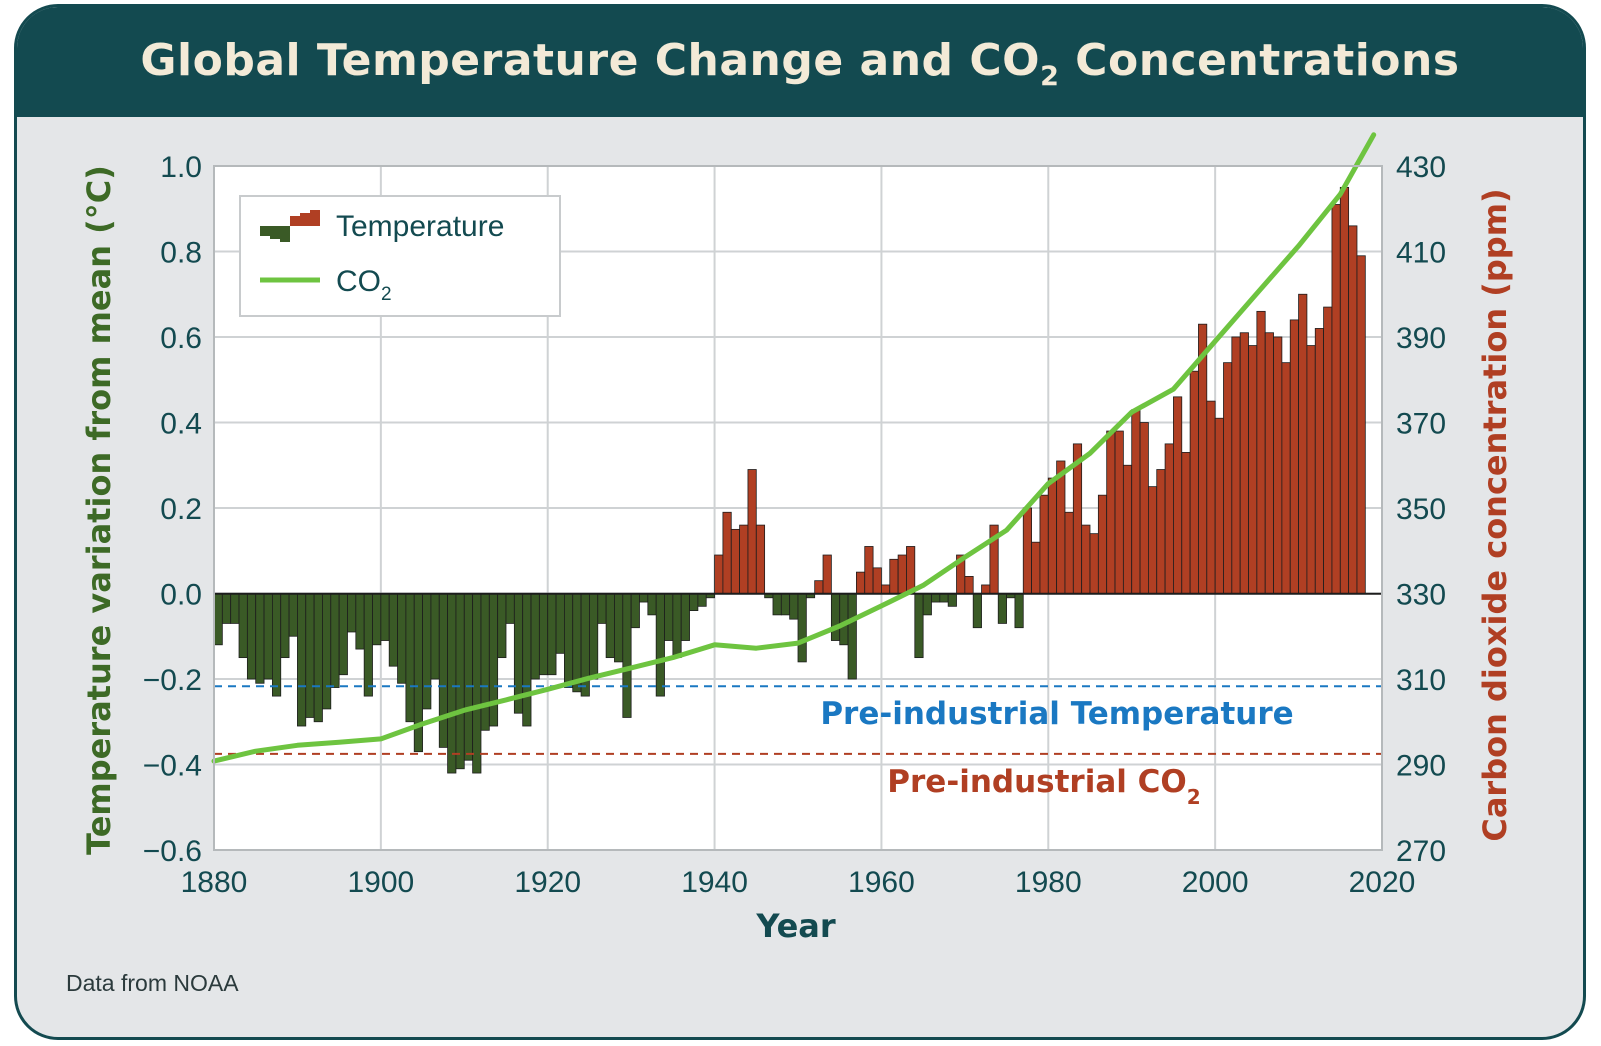  Describe the element at coordinates (798, 720) in the screenshot. I see `preindustrial-lines` at that location.